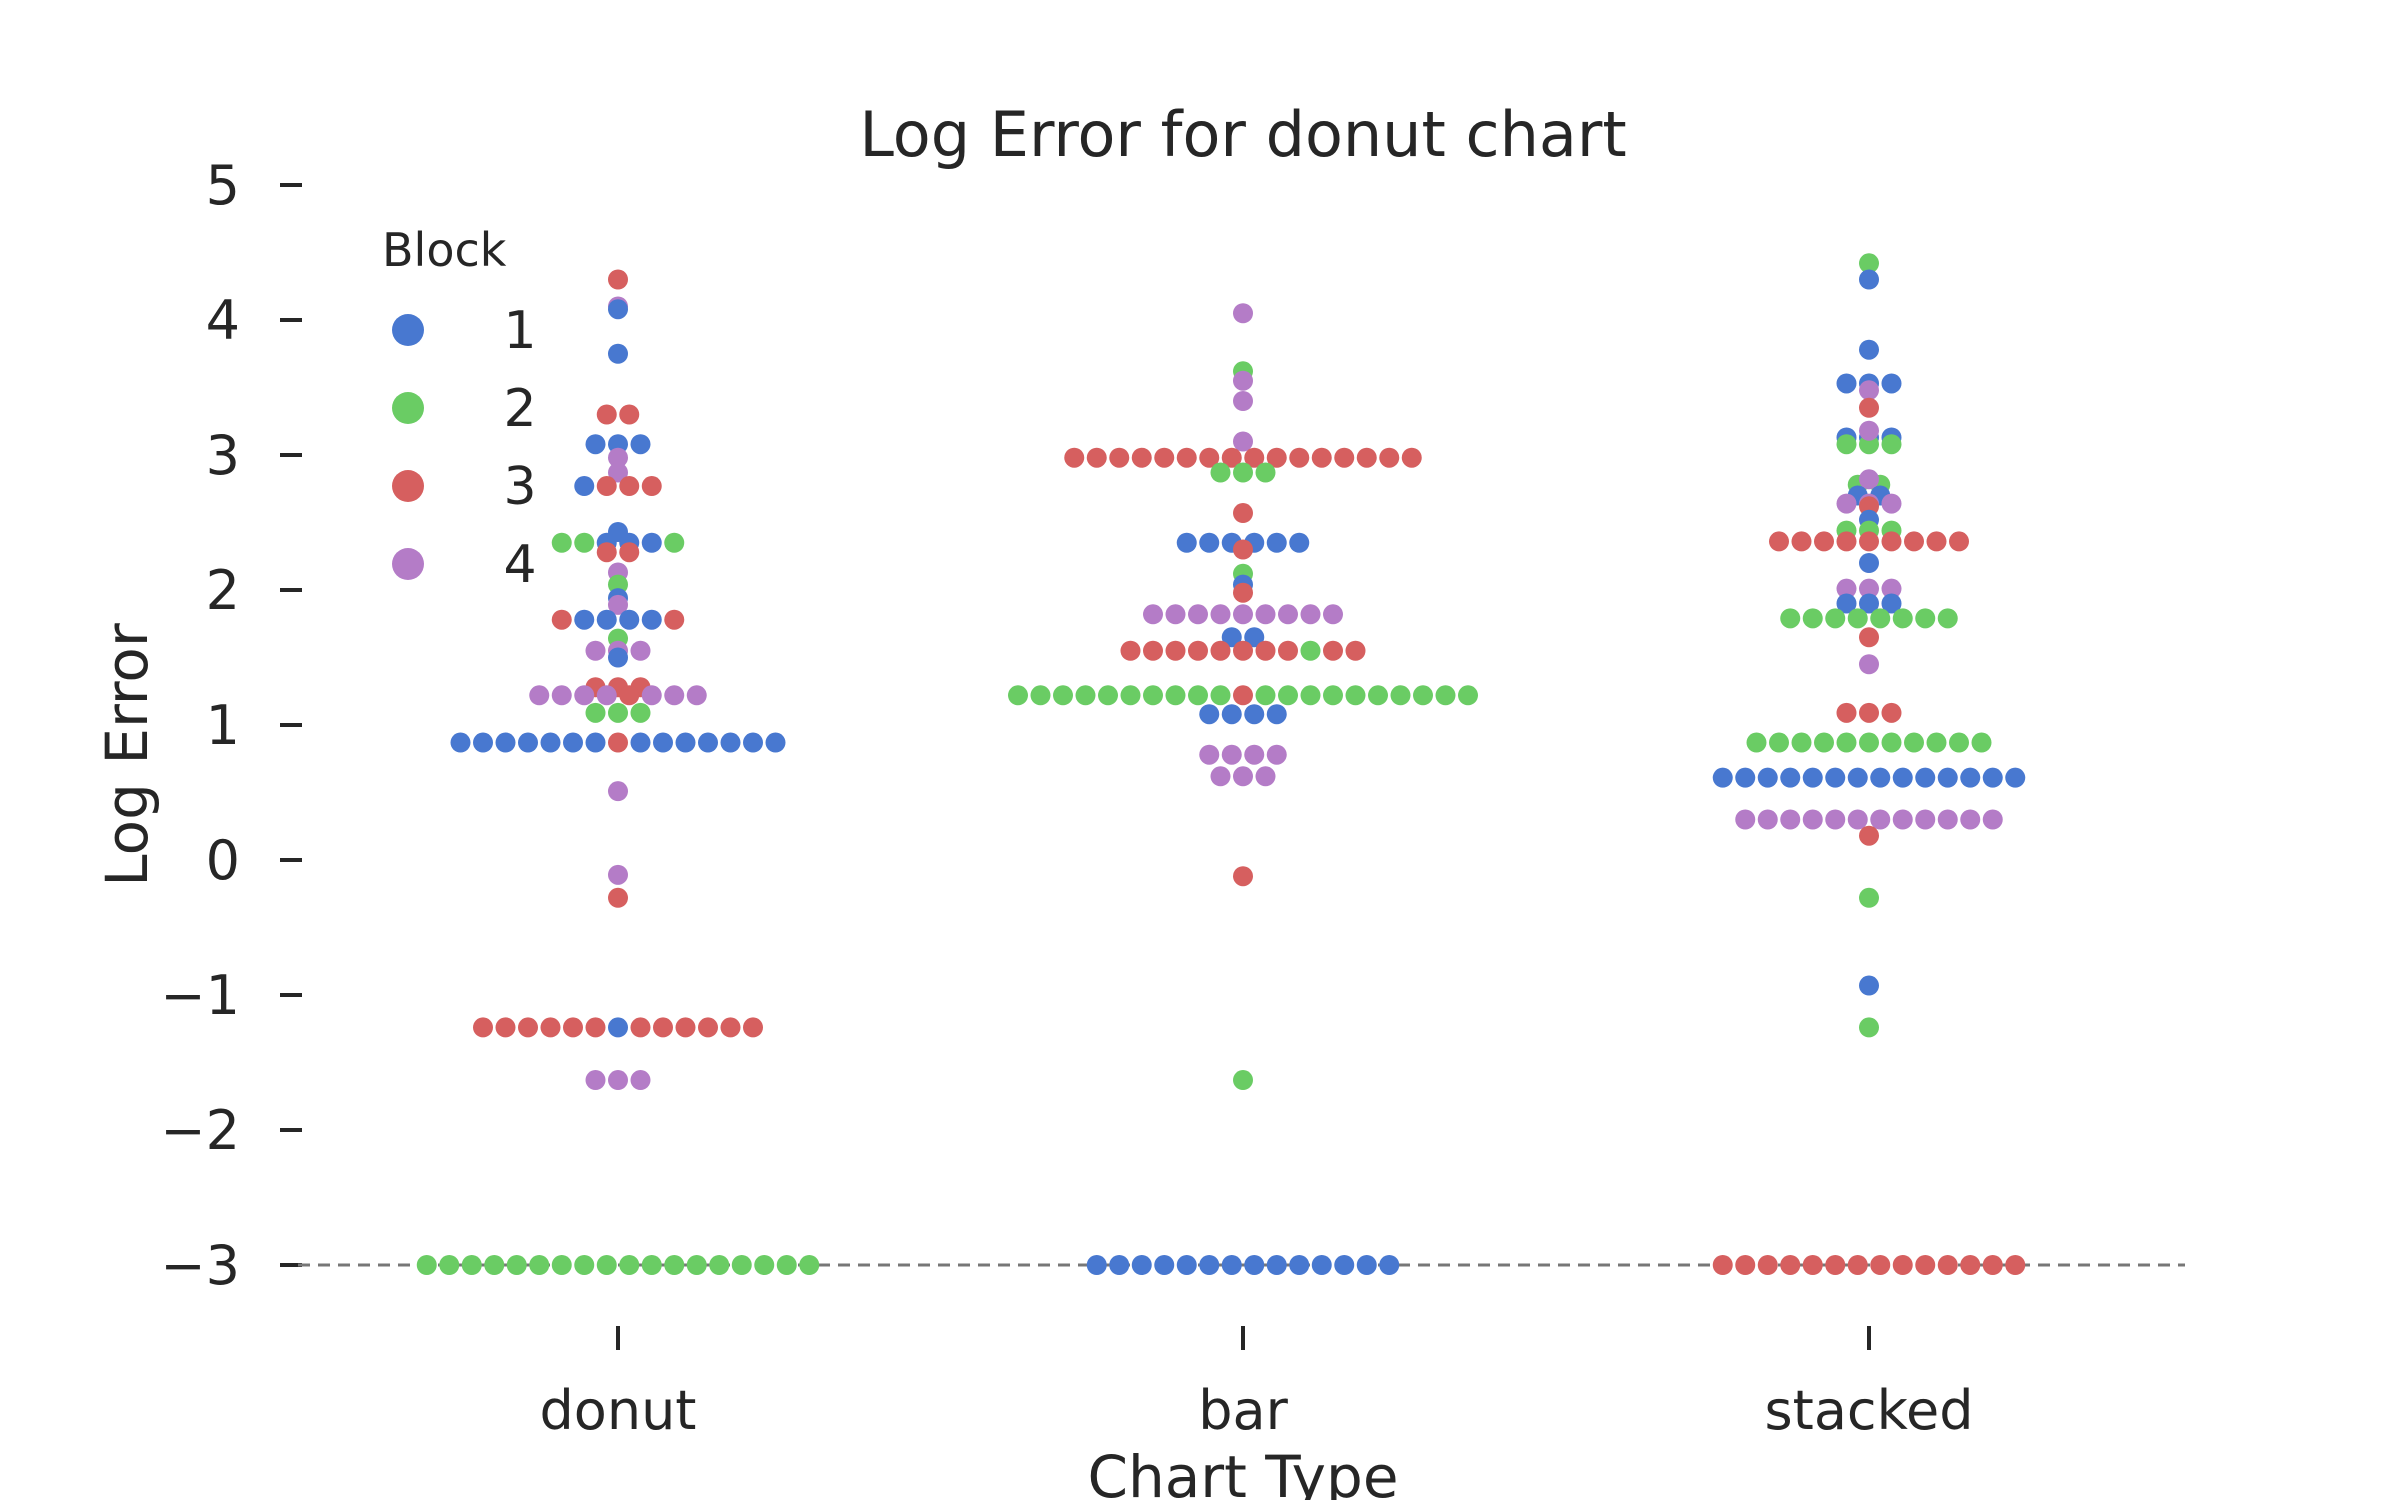 The image size is (2400, 1500). Describe the element at coordinates (1242, 1471) in the screenshot. I see `x-axis-title: Chart Type` at that location.